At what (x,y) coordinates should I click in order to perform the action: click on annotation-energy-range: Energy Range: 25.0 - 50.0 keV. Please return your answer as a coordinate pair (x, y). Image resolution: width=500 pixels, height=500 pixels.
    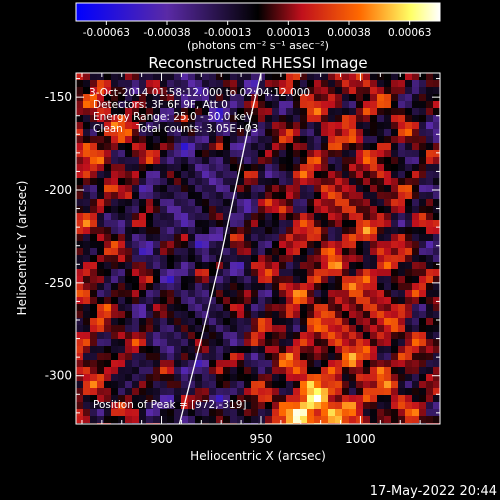
    Looking at the image, I should click on (173, 117).